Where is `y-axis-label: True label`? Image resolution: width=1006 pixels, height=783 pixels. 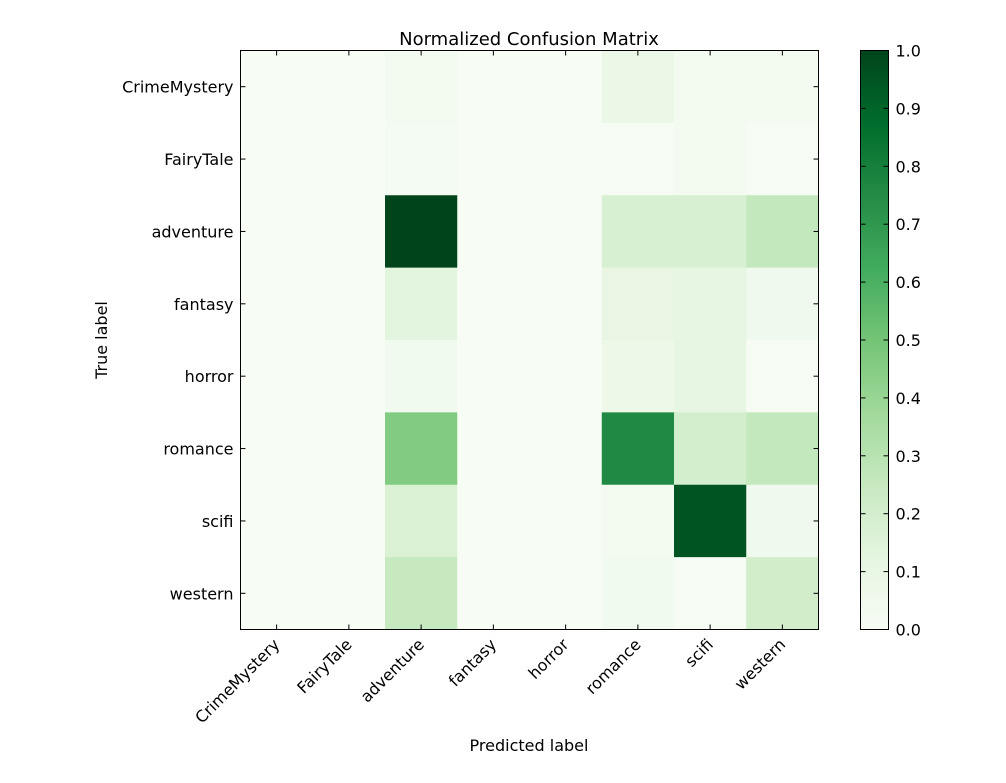 y-axis-label: True label is located at coordinates (101, 340).